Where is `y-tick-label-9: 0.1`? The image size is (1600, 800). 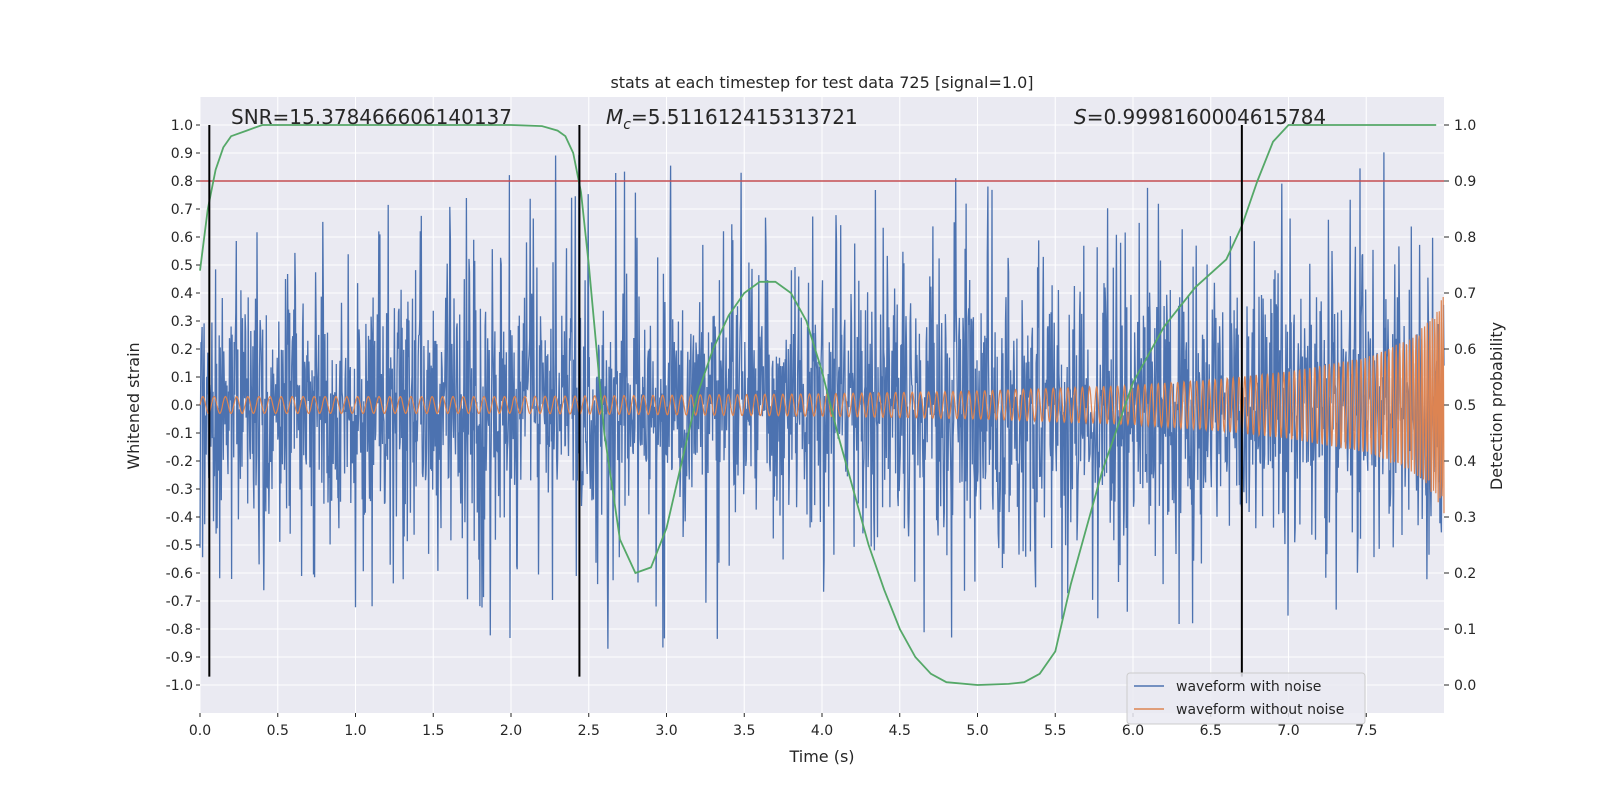
y-tick-label-9: 0.1 is located at coordinates (182, 378).